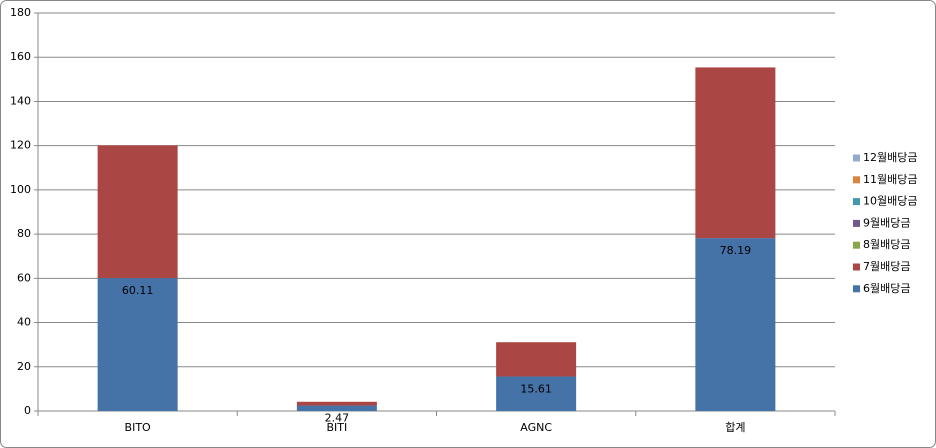  I want to click on y-tick-label: 60, so click(24, 277).